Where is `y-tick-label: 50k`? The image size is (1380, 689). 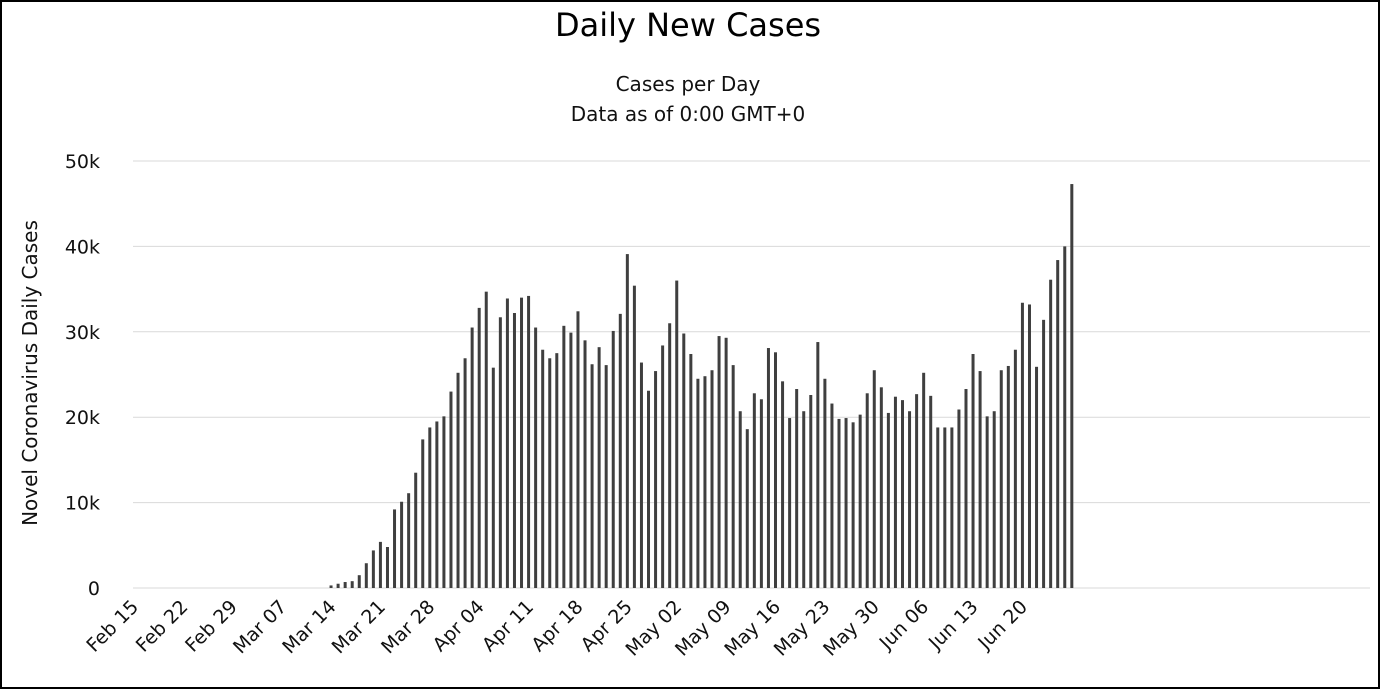 y-tick-label: 50k is located at coordinates (82, 162).